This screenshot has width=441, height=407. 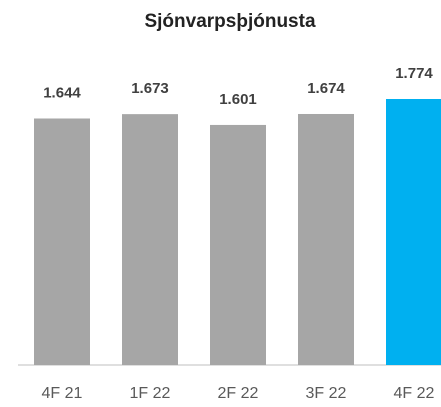 I want to click on value-label: 1.644, so click(x=62, y=92).